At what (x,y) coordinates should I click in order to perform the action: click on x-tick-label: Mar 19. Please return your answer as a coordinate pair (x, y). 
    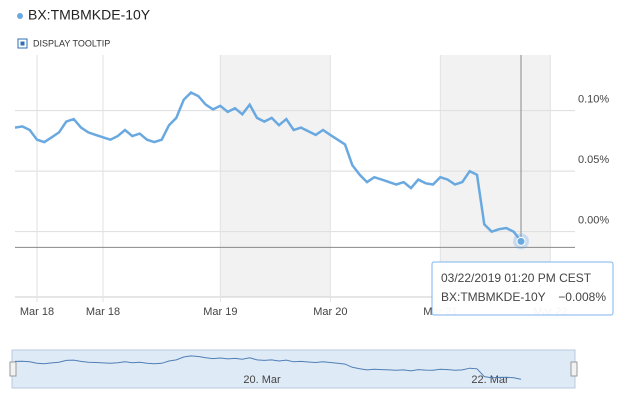
    Looking at the image, I should click on (220, 312).